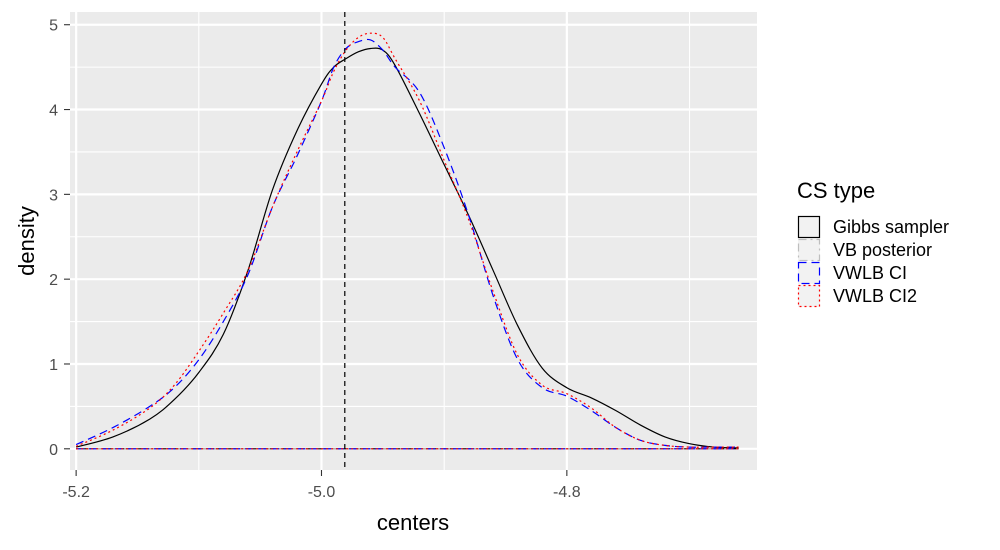 The height and width of the screenshot is (550, 1000). Describe the element at coordinates (875, 296) in the screenshot. I see `legend-label-4: VWLB CI2` at that location.